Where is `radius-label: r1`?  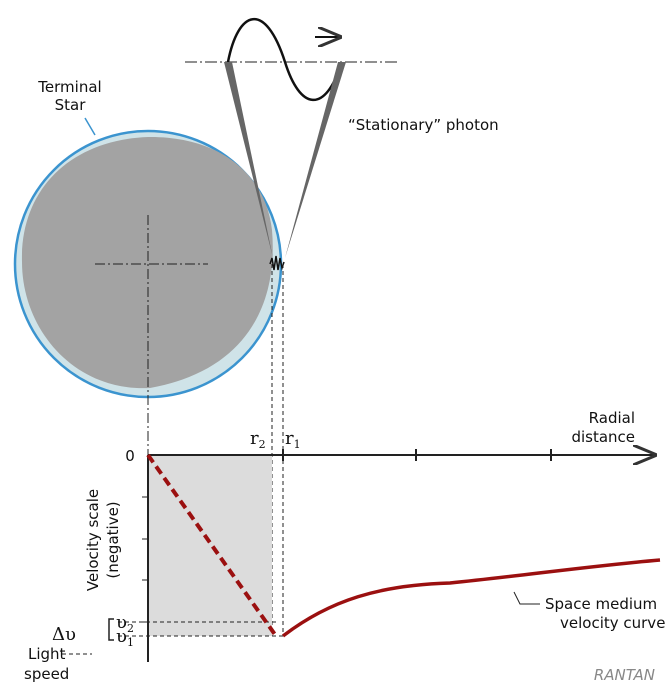 radius-label: r1 is located at coordinates (293, 439).